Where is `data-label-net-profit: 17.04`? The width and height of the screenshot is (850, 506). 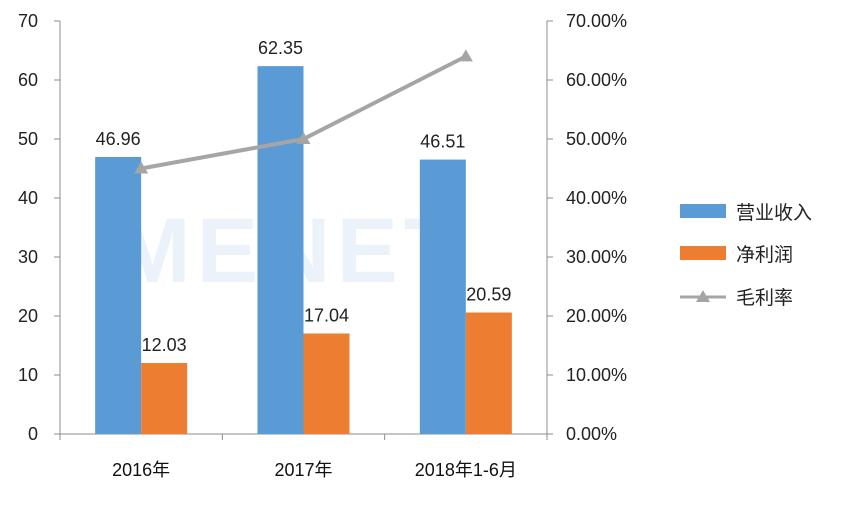
data-label-net-profit: 17.04 is located at coordinates (326, 315).